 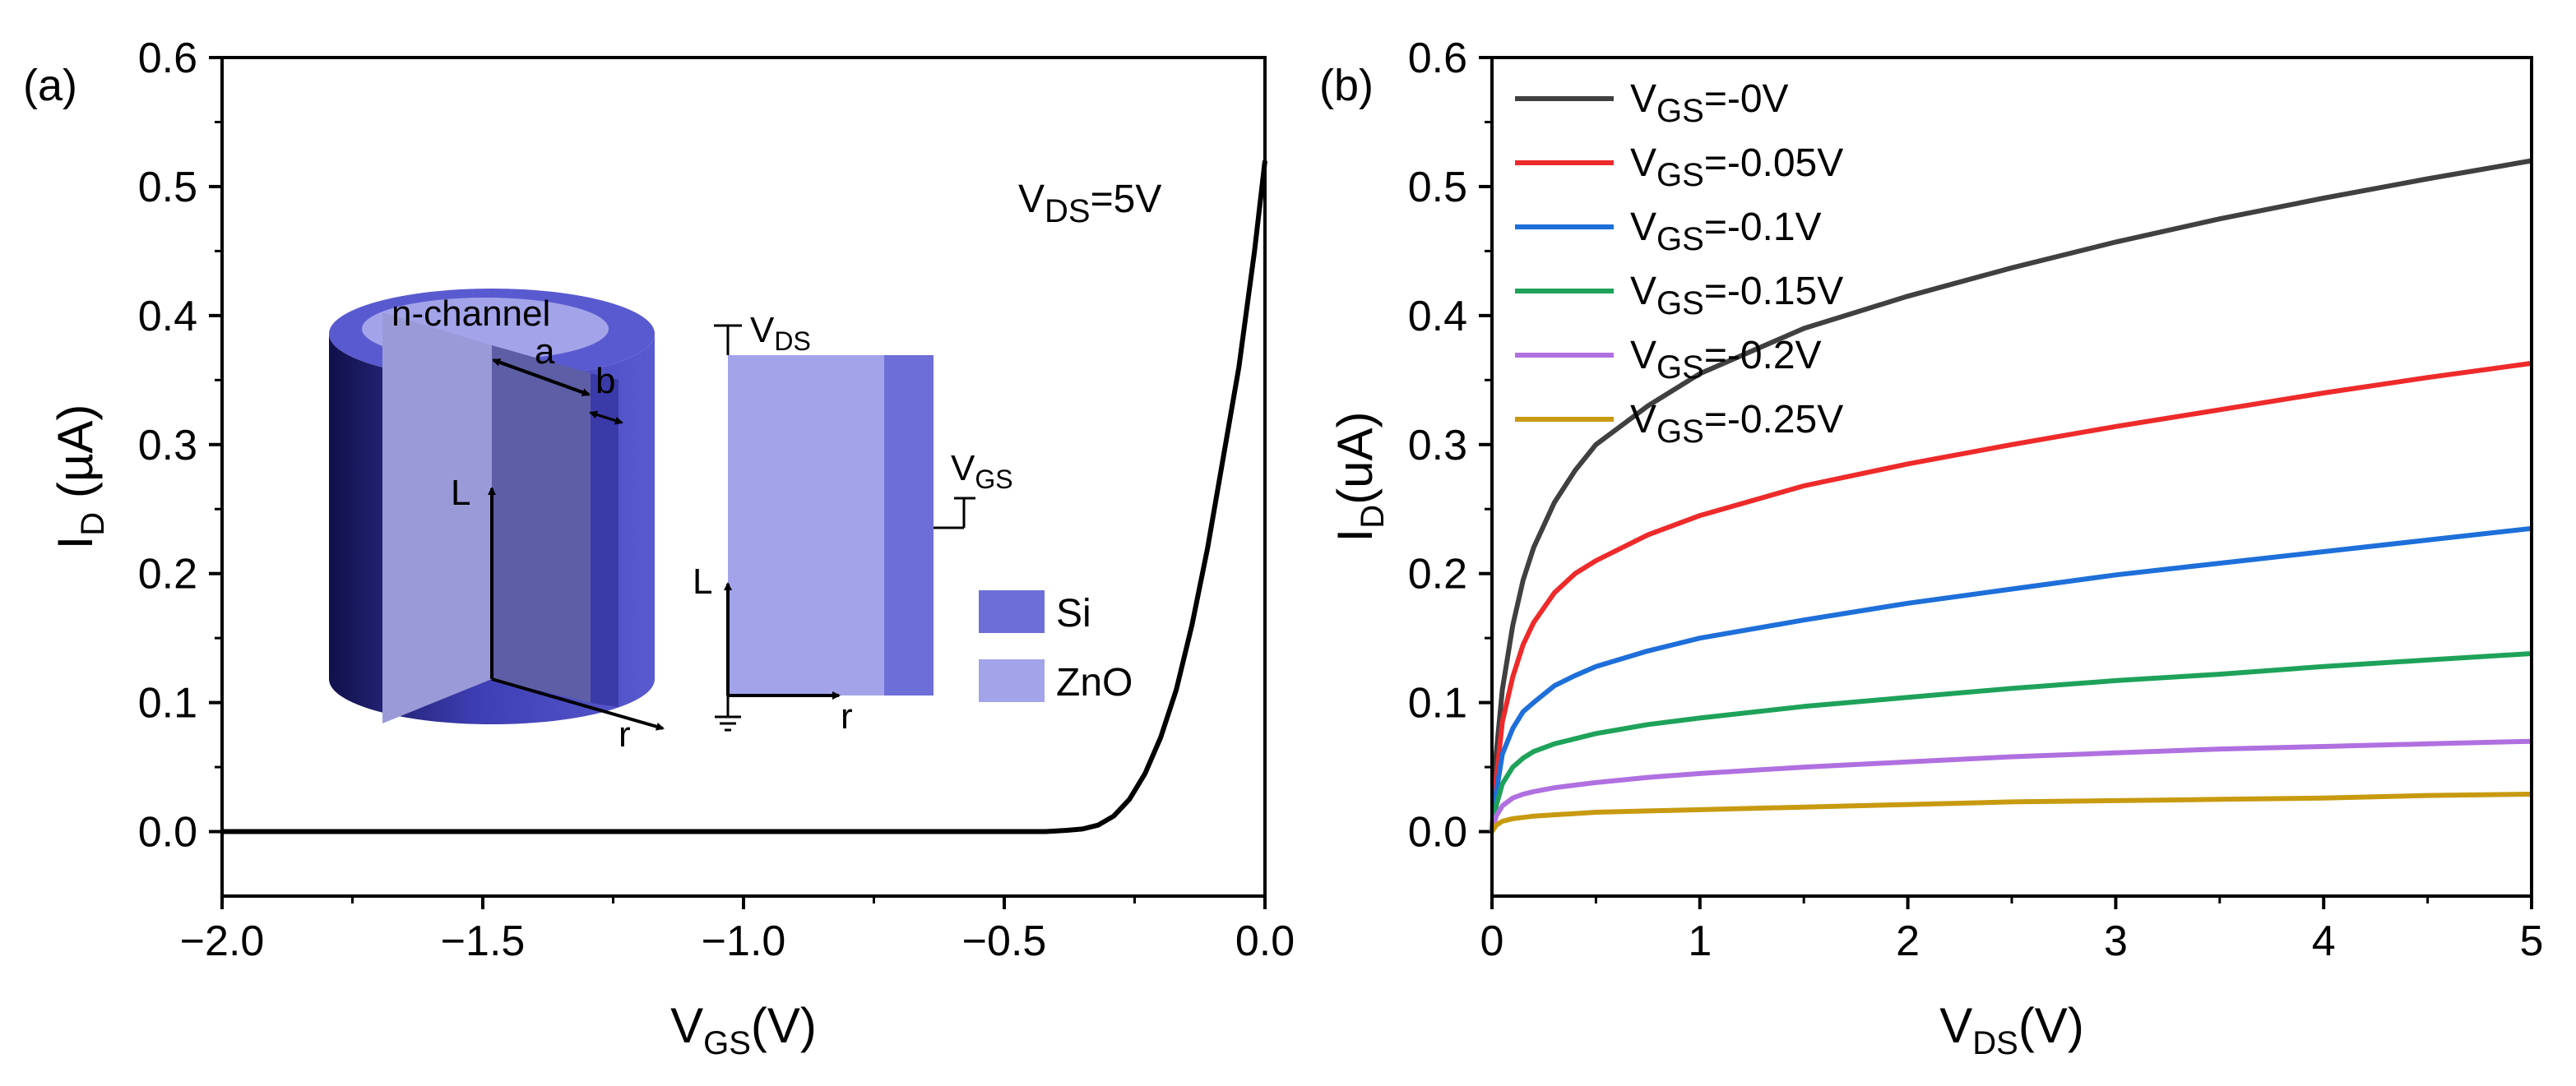 I want to click on legend-si-swatch, so click(x=1012, y=611).